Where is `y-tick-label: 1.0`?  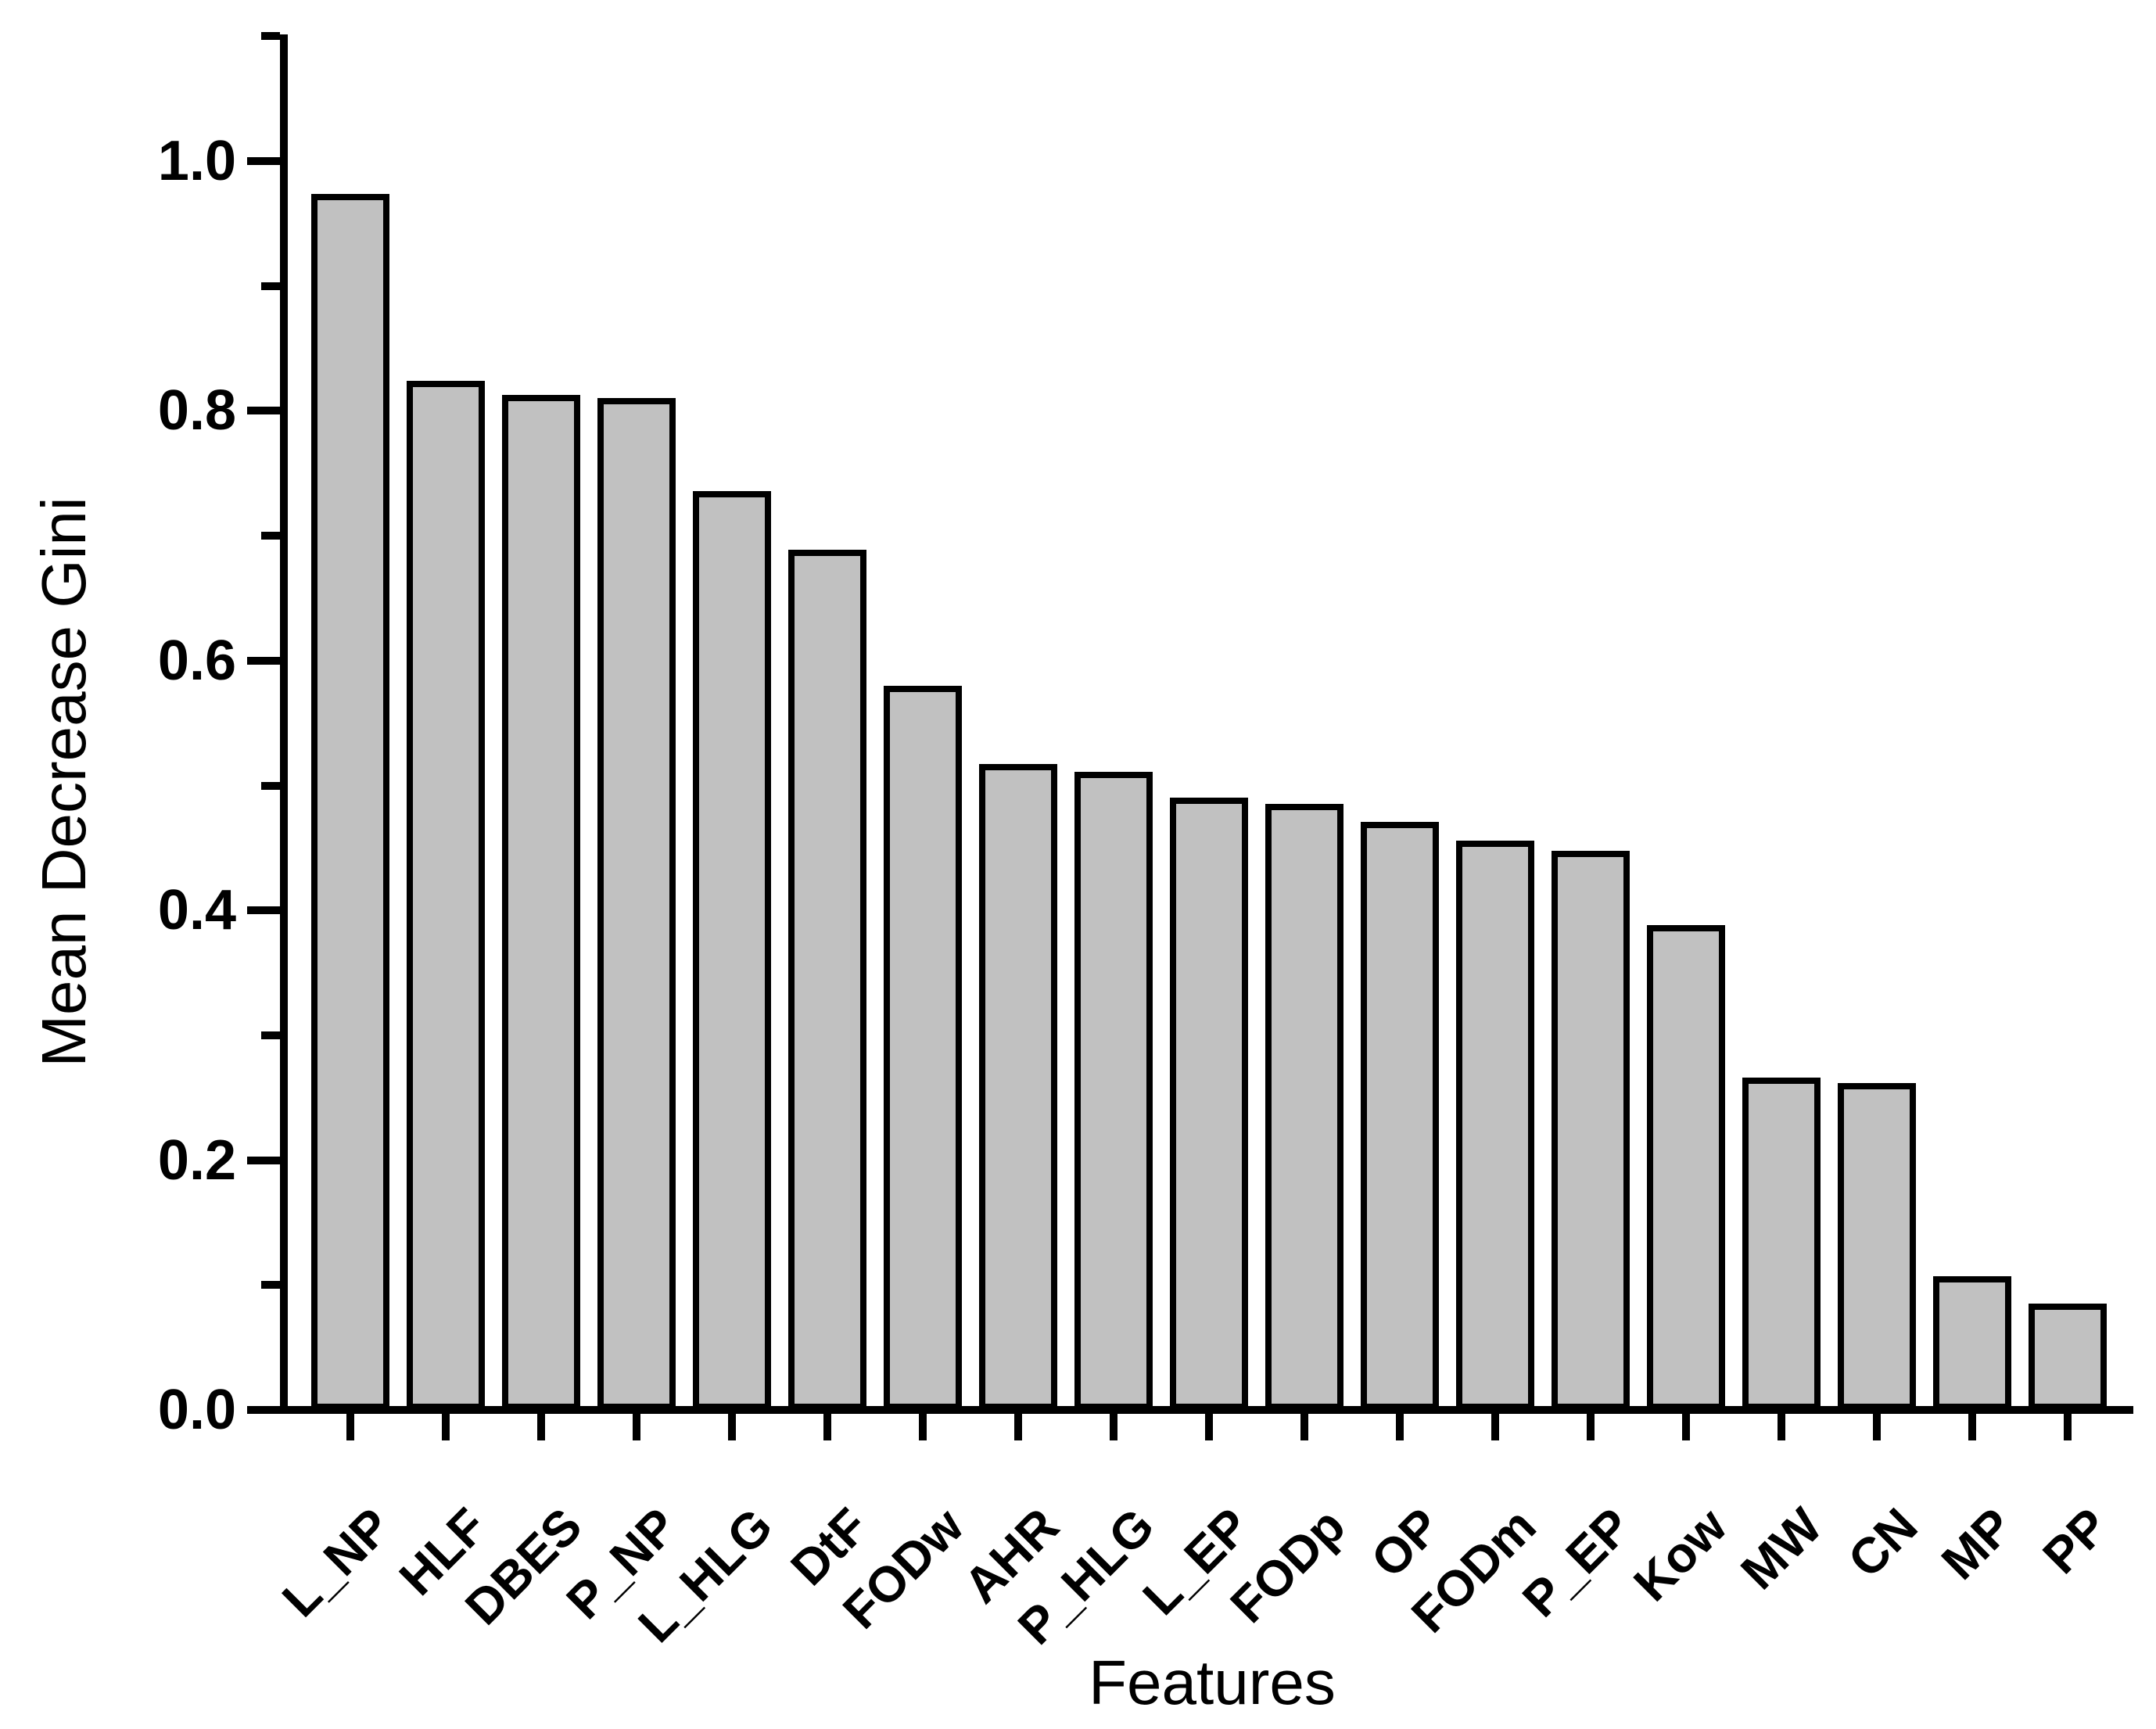
y-tick-label: 1.0 is located at coordinates (196, 161).